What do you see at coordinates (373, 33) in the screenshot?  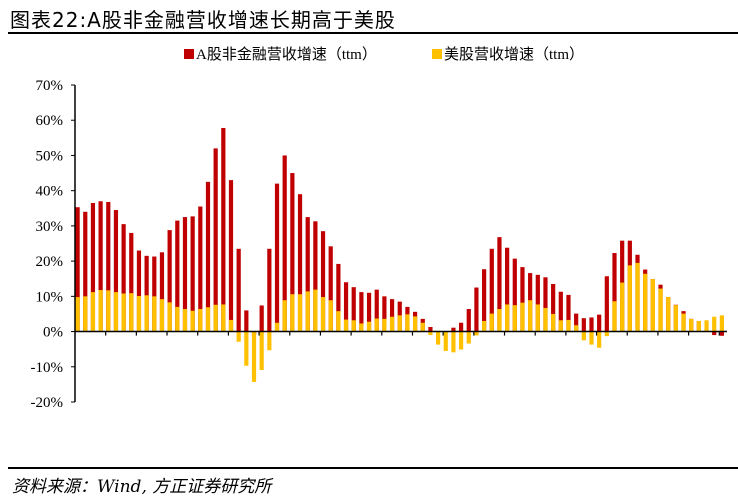 I see `title-divider` at bounding box center [373, 33].